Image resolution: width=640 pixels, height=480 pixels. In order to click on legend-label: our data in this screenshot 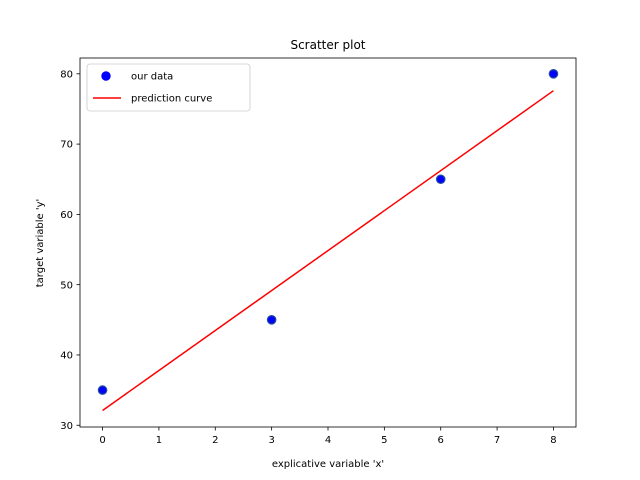, I will do `click(152, 77)`.